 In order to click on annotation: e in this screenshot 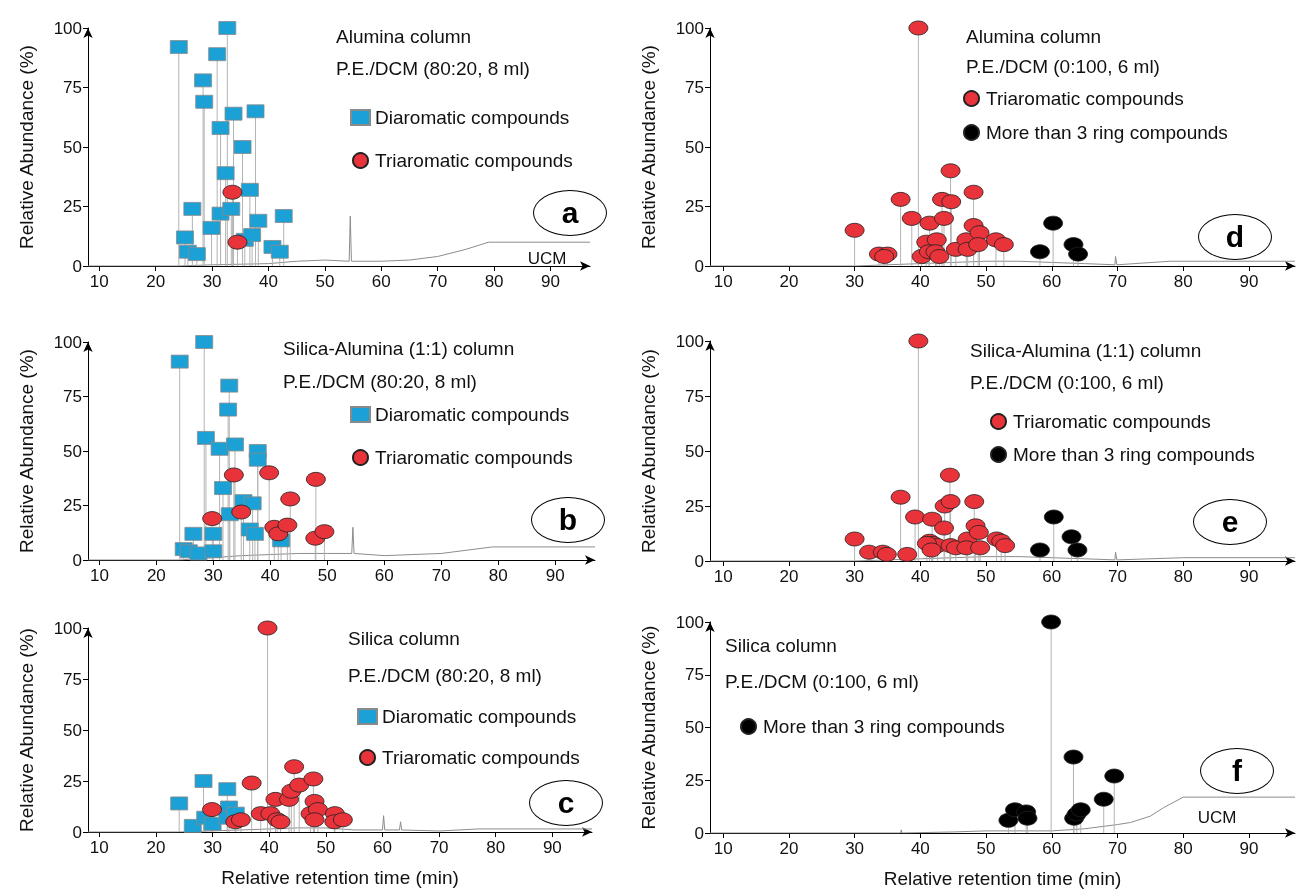, I will do `click(1230, 521)`.